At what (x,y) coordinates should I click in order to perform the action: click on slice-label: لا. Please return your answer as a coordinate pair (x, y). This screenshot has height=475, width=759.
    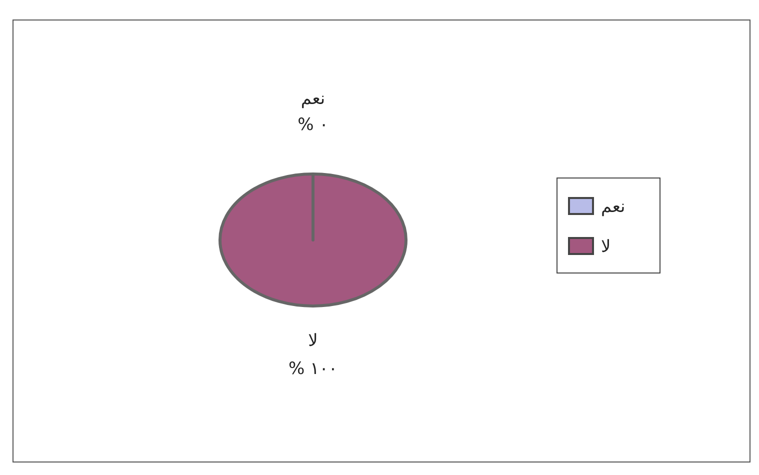
    Looking at the image, I should click on (313, 341).